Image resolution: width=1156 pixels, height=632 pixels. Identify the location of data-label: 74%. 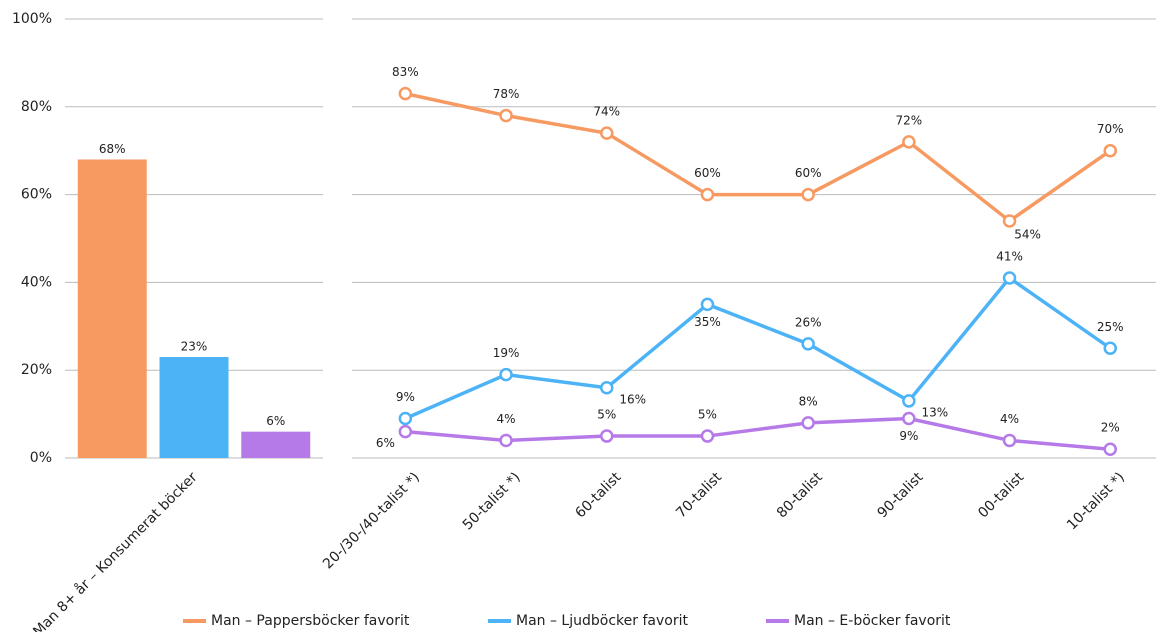
(606, 112).